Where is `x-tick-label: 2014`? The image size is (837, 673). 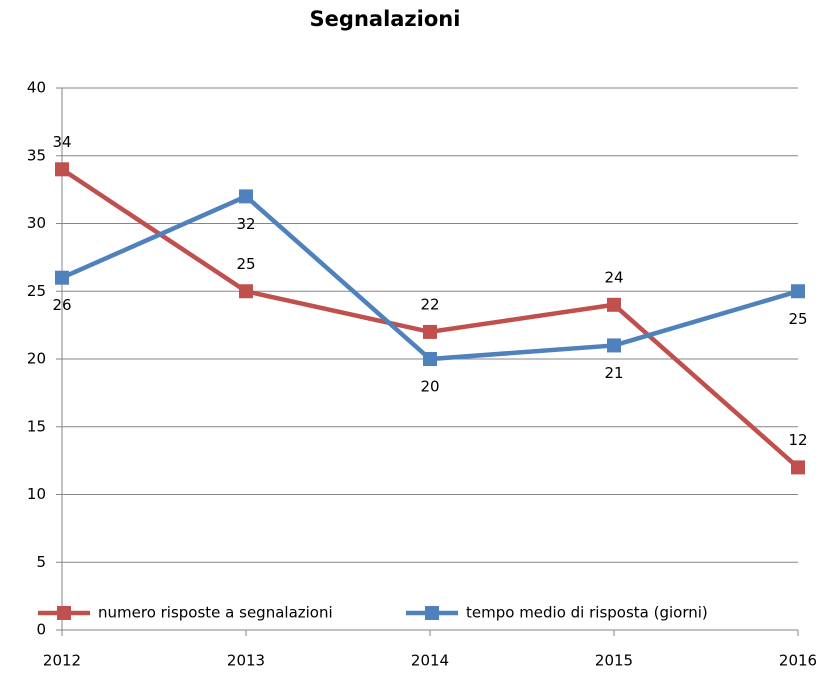
x-tick-label: 2014 is located at coordinates (430, 661).